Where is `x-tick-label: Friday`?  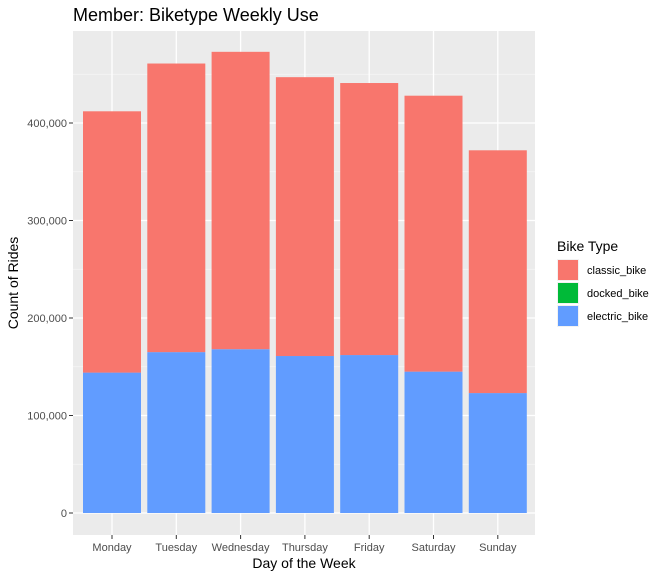
x-tick-label: Friday is located at coordinates (369, 548).